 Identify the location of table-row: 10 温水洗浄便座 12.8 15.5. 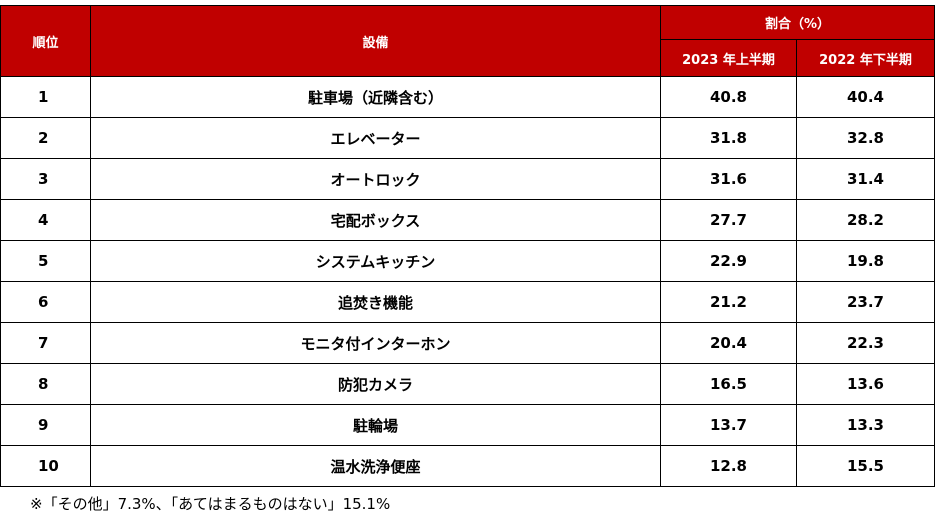
(467, 466).